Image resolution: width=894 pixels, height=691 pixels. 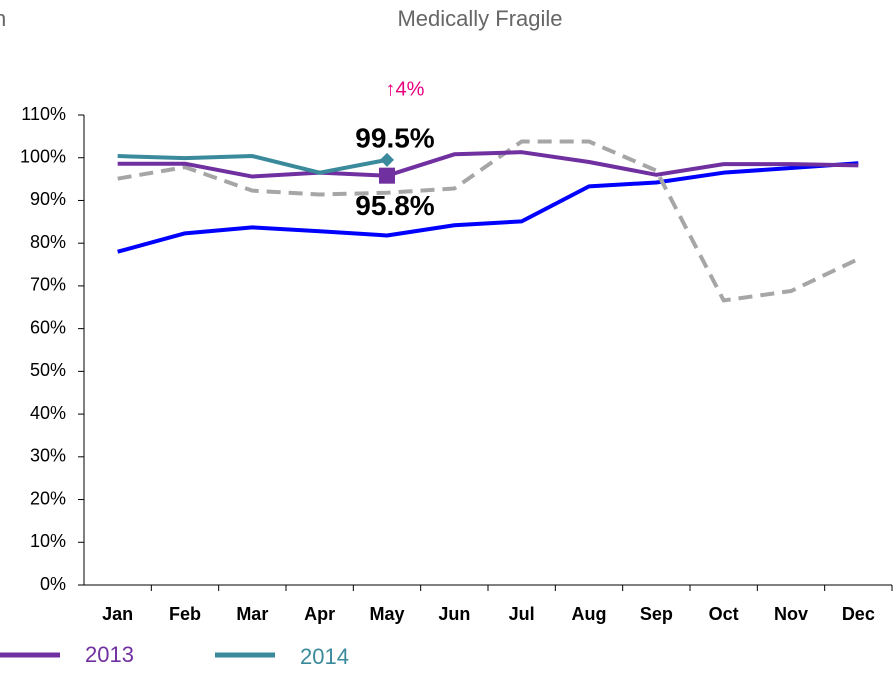 I want to click on x-tick-label: Mar, so click(x=252, y=614).